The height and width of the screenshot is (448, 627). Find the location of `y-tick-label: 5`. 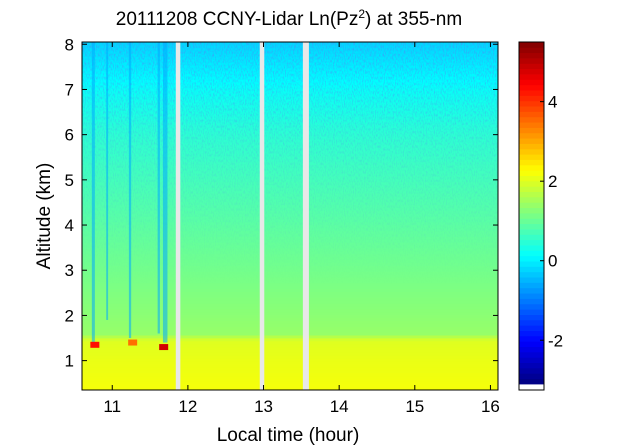

y-tick-label: 5 is located at coordinates (69, 180).